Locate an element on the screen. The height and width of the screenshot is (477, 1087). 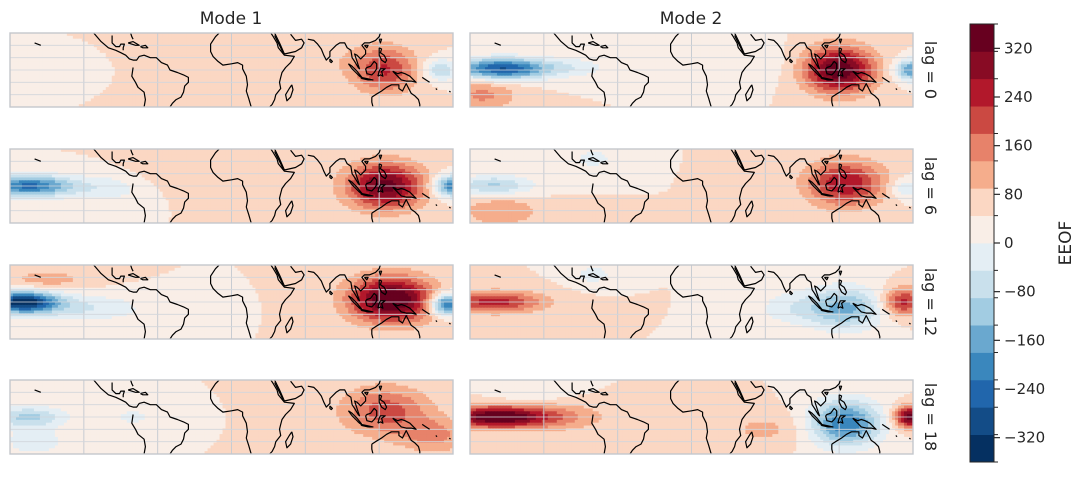
row-label-lag-18: lag = 18 is located at coordinates (930, 417).